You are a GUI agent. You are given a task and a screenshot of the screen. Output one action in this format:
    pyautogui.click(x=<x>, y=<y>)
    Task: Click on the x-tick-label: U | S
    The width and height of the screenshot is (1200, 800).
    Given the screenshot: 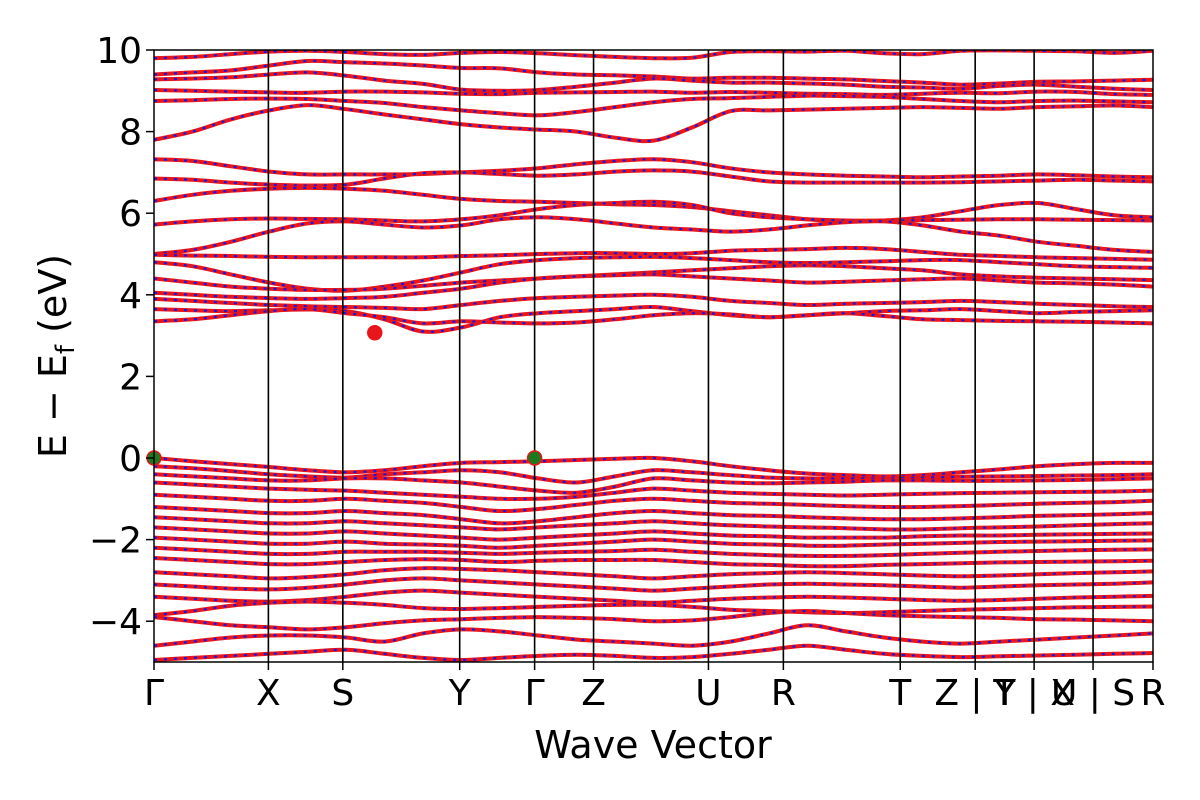 What is the action you would take?
    pyautogui.click(x=1093, y=693)
    